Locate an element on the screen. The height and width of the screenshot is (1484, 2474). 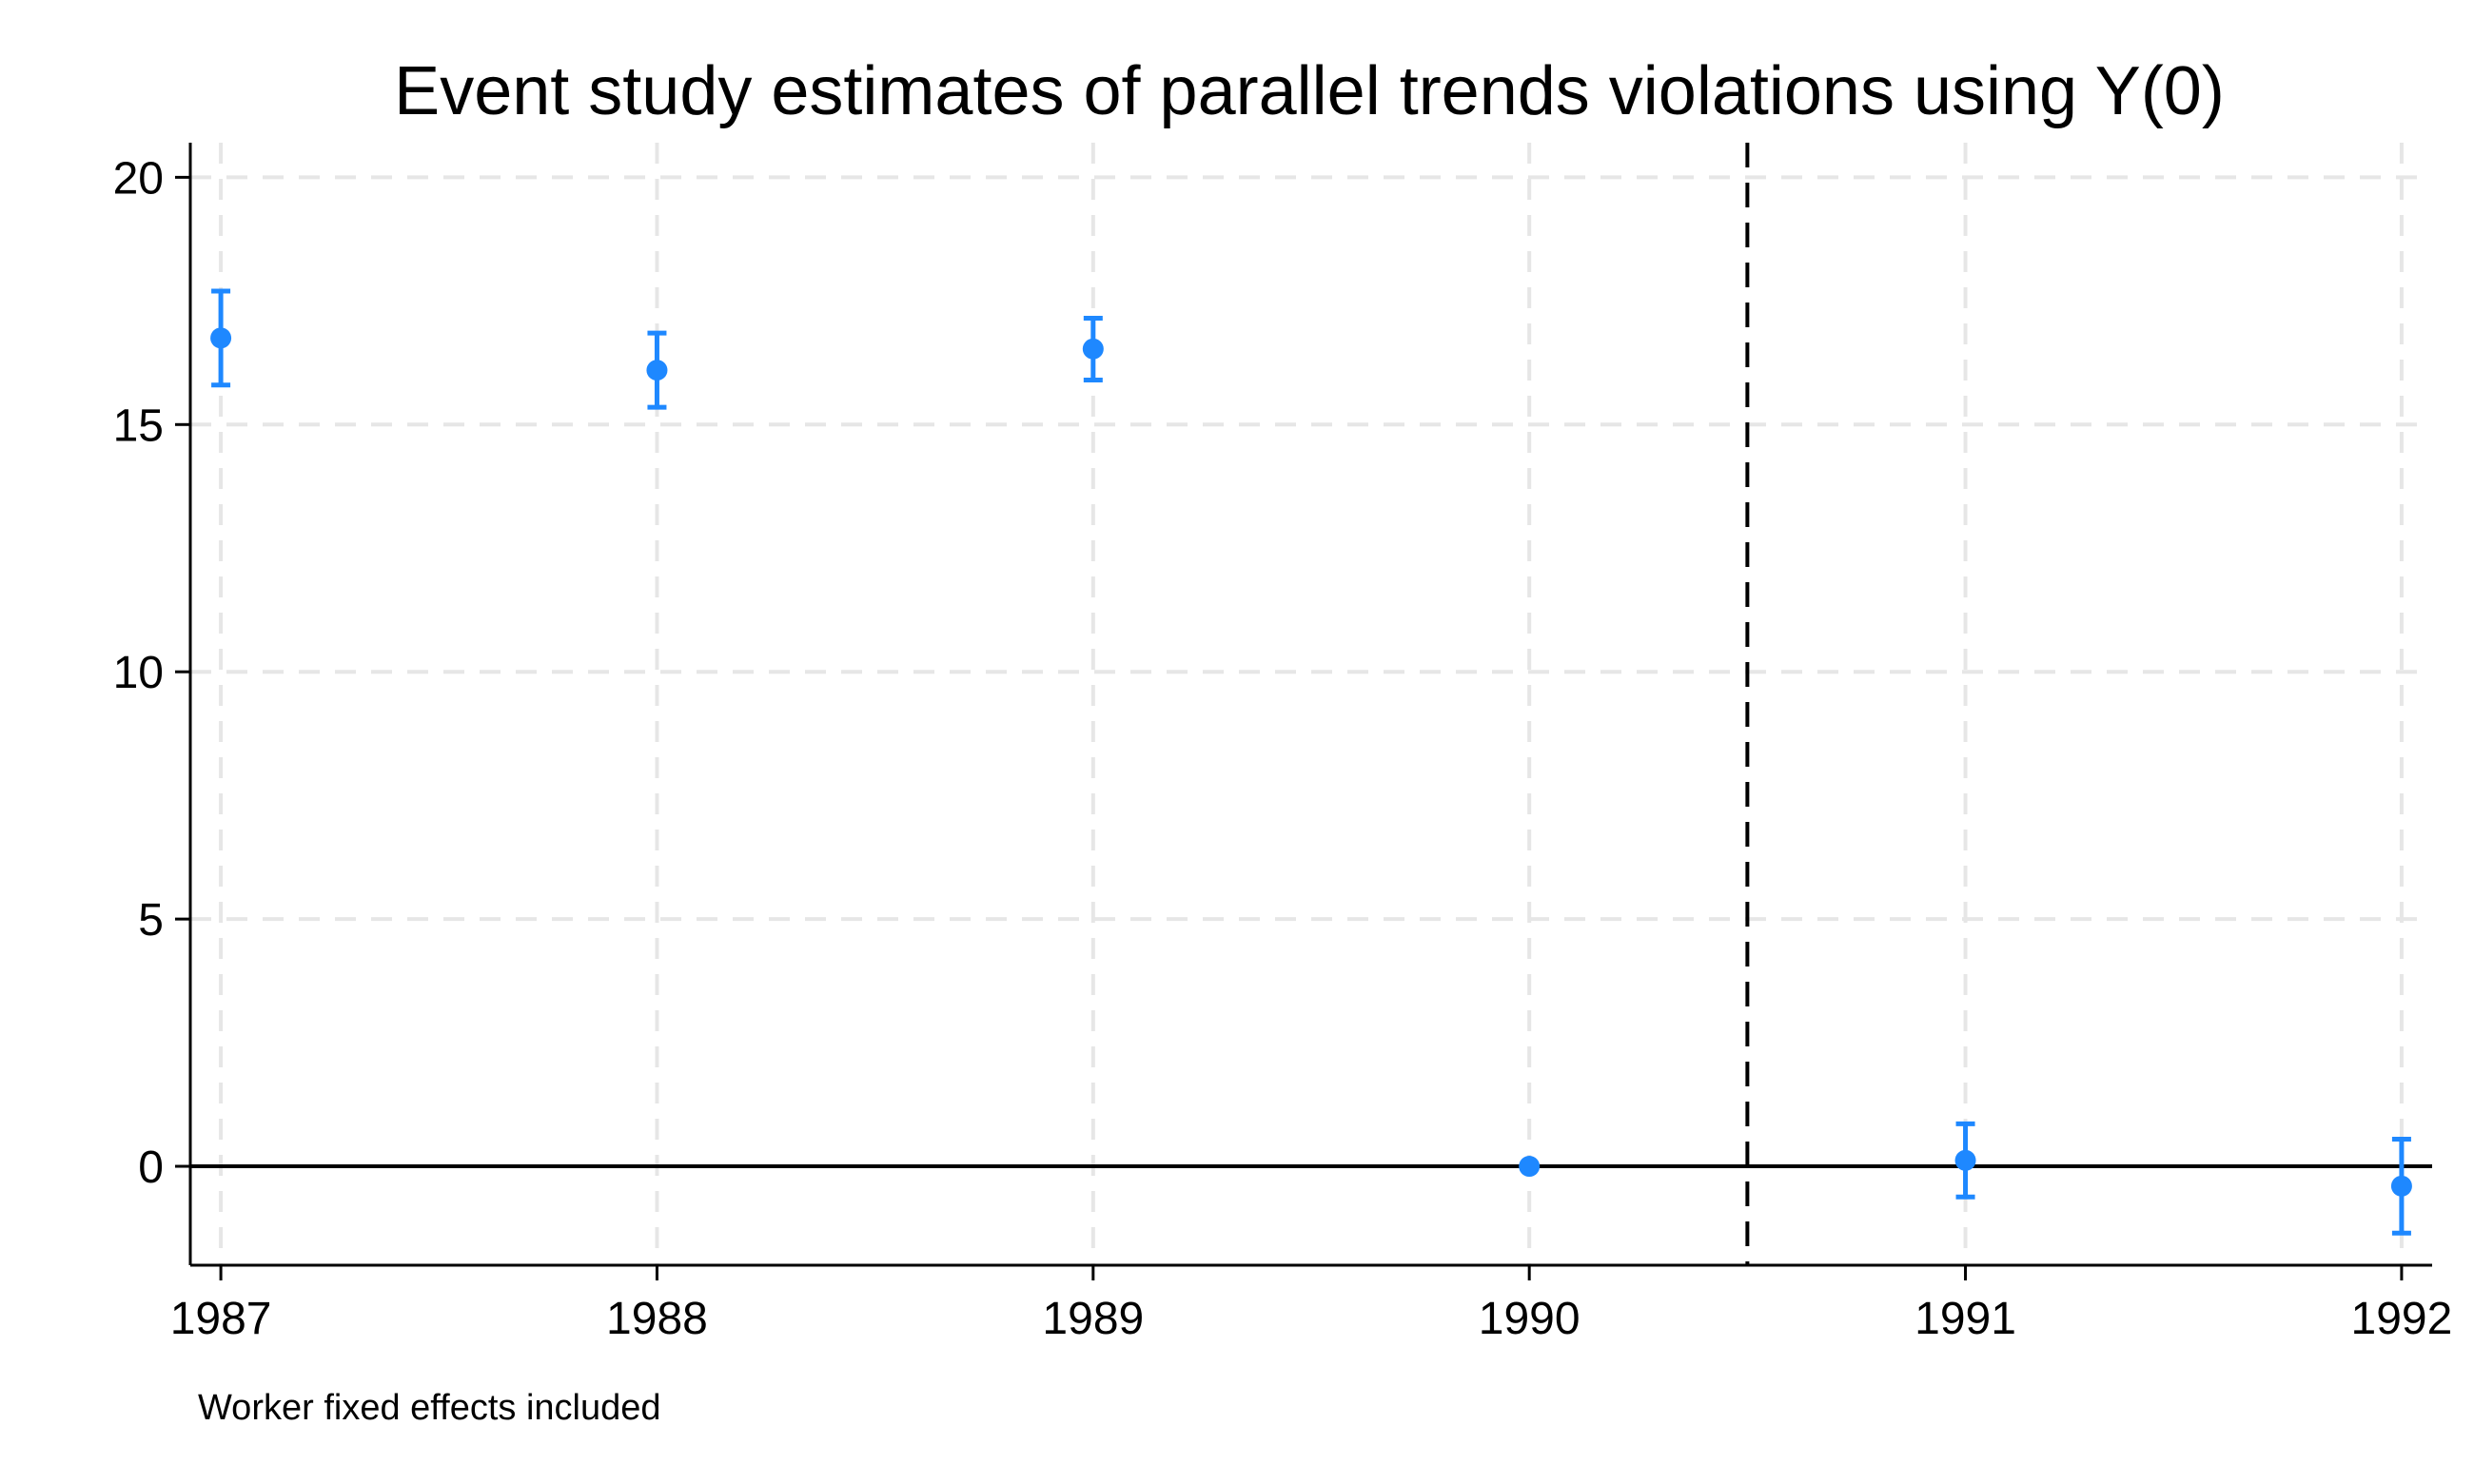
x-tick-label-1987: 1987 is located at coordinates (221, 1319).